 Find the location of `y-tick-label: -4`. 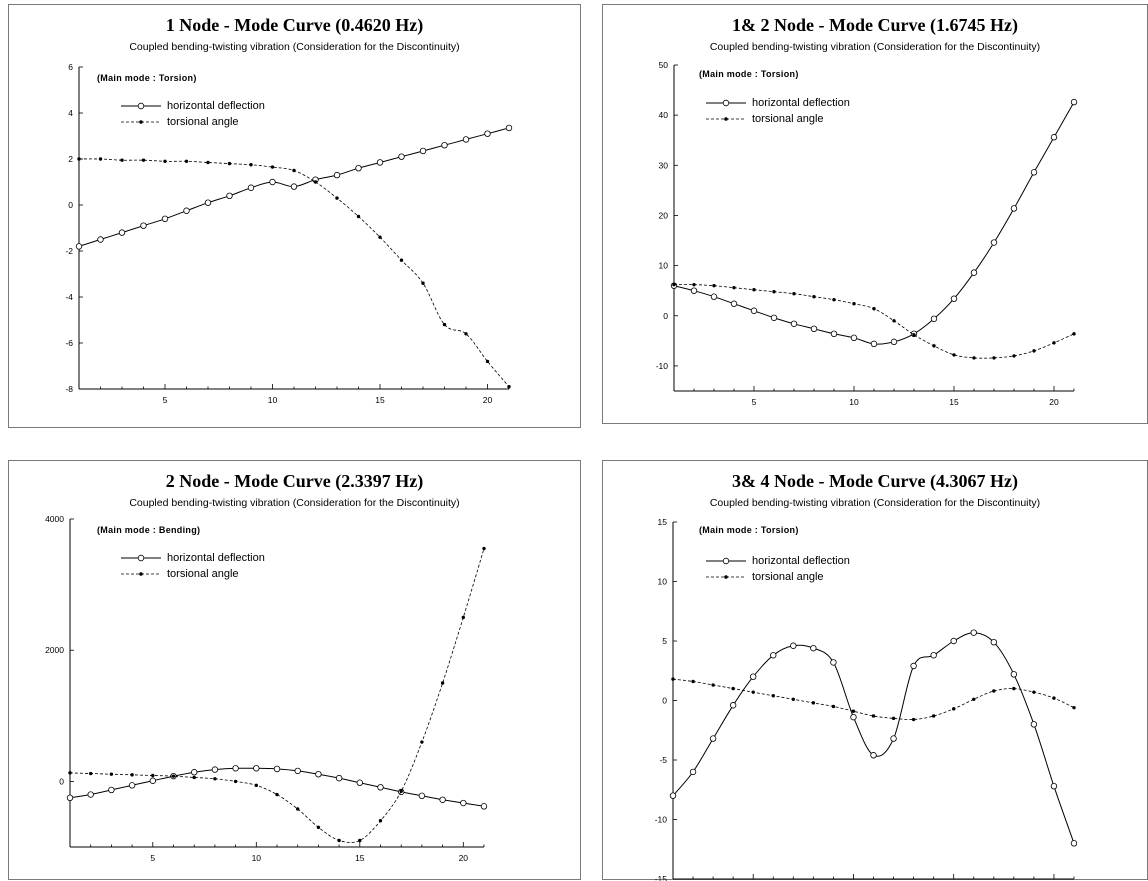

y-tick-label: -4 is located at coordinates (69, 297).